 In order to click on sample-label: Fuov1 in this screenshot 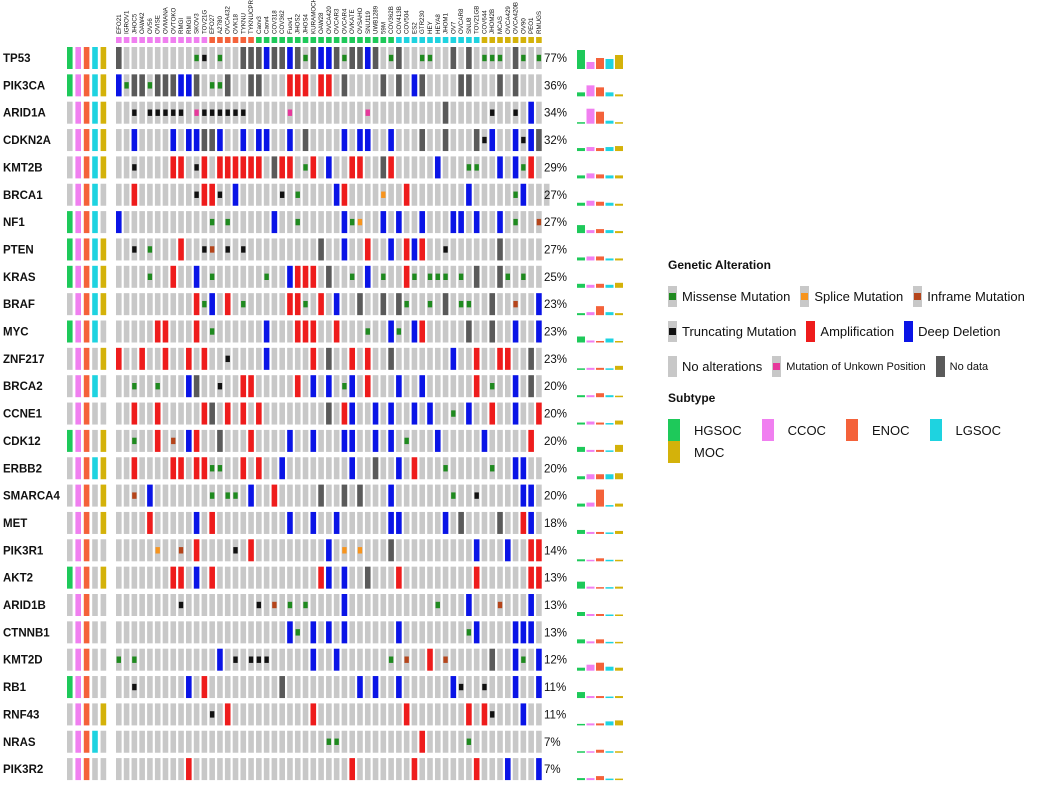, I will do `click(290, 25)`.